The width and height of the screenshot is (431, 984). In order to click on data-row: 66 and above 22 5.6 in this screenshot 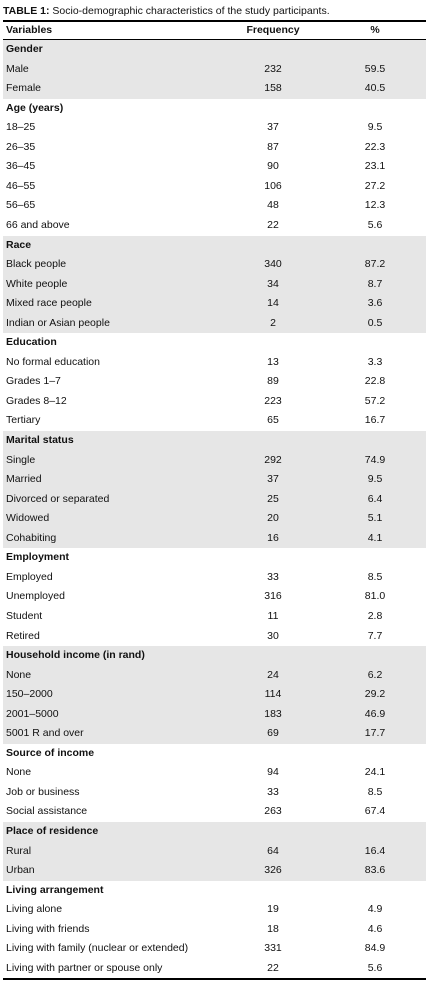, I will do `click(214, 226)`.